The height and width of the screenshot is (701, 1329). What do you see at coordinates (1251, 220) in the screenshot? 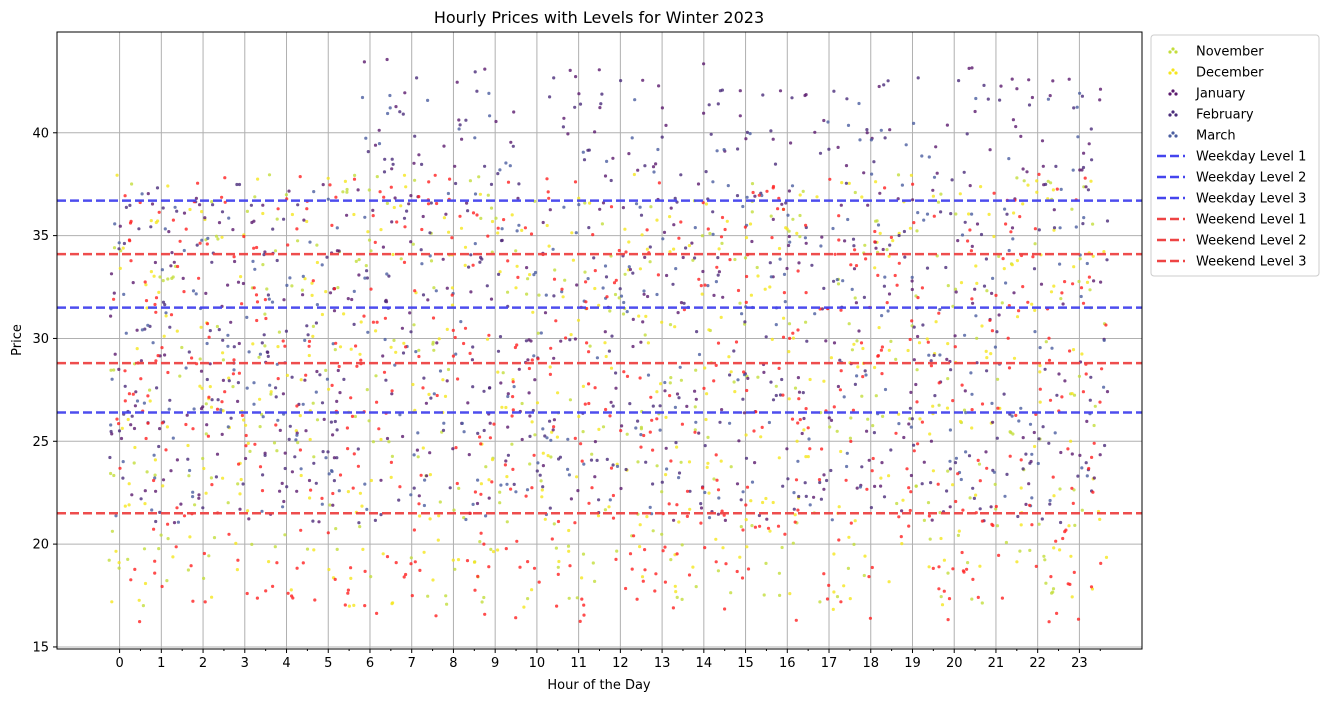
I see `legend-entry: Weekend Level 1` at bounding box center [1251, 220].